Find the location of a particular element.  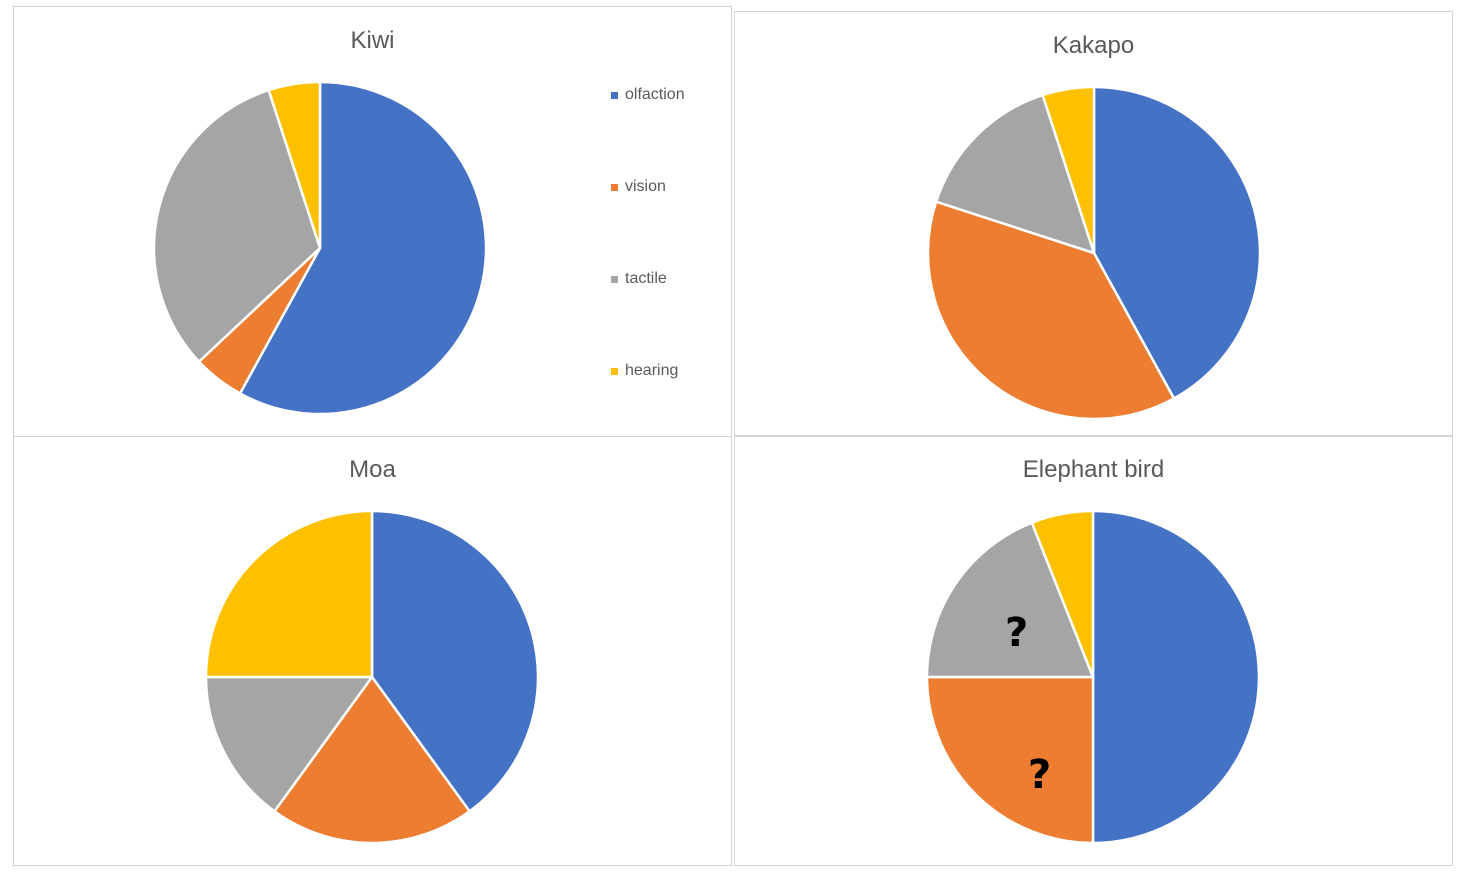

chart-title-elephant-bird: Elephant bird is located at coordinates (1093, 469).